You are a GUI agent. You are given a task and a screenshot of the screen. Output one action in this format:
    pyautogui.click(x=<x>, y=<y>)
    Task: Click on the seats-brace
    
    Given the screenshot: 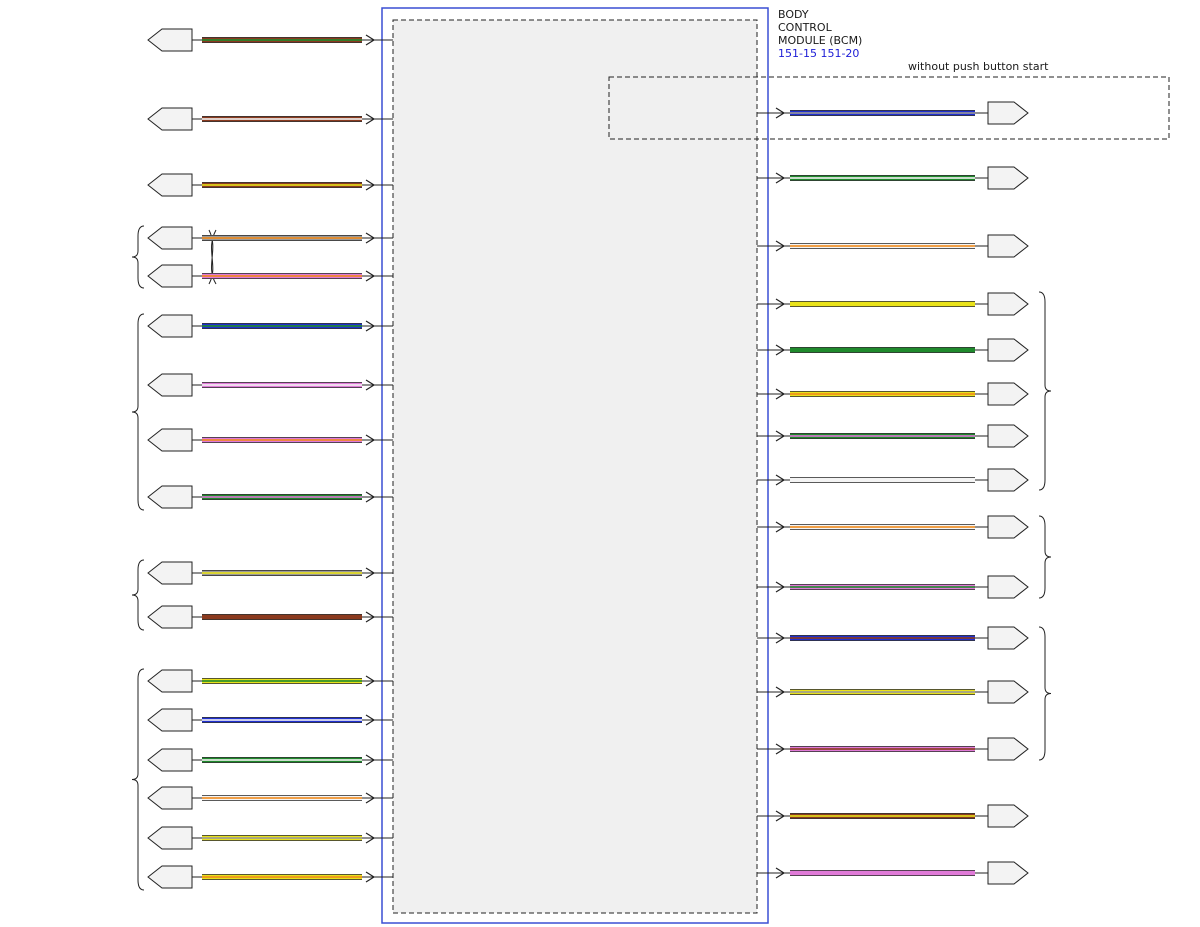 What is the action you would take?
    pyautogui.click(x=138, y=595)
    